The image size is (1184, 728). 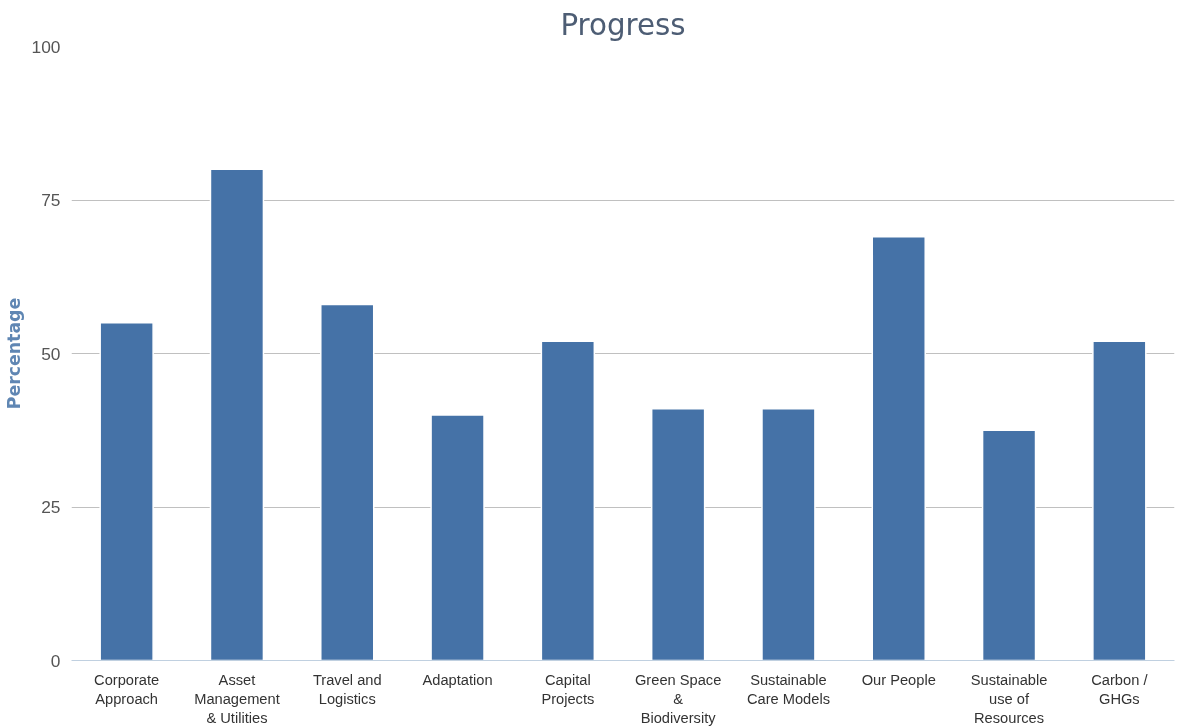 I want to click on x-tick-label: Travel and Logistics, so click(x=347, y=689).